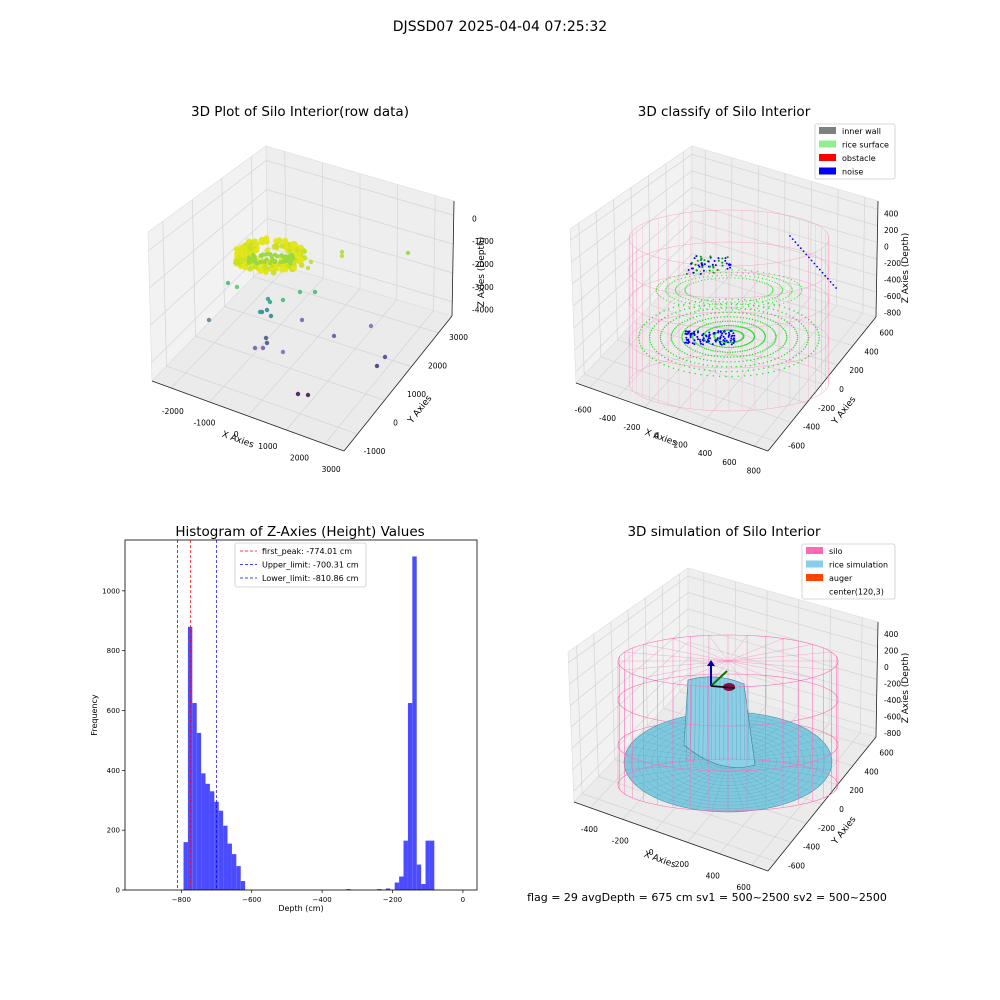  Describe the element at coordinates (310, 578) in the screenshot. I see `legend-label: Lower_limit: -810.86 cm` at that location.